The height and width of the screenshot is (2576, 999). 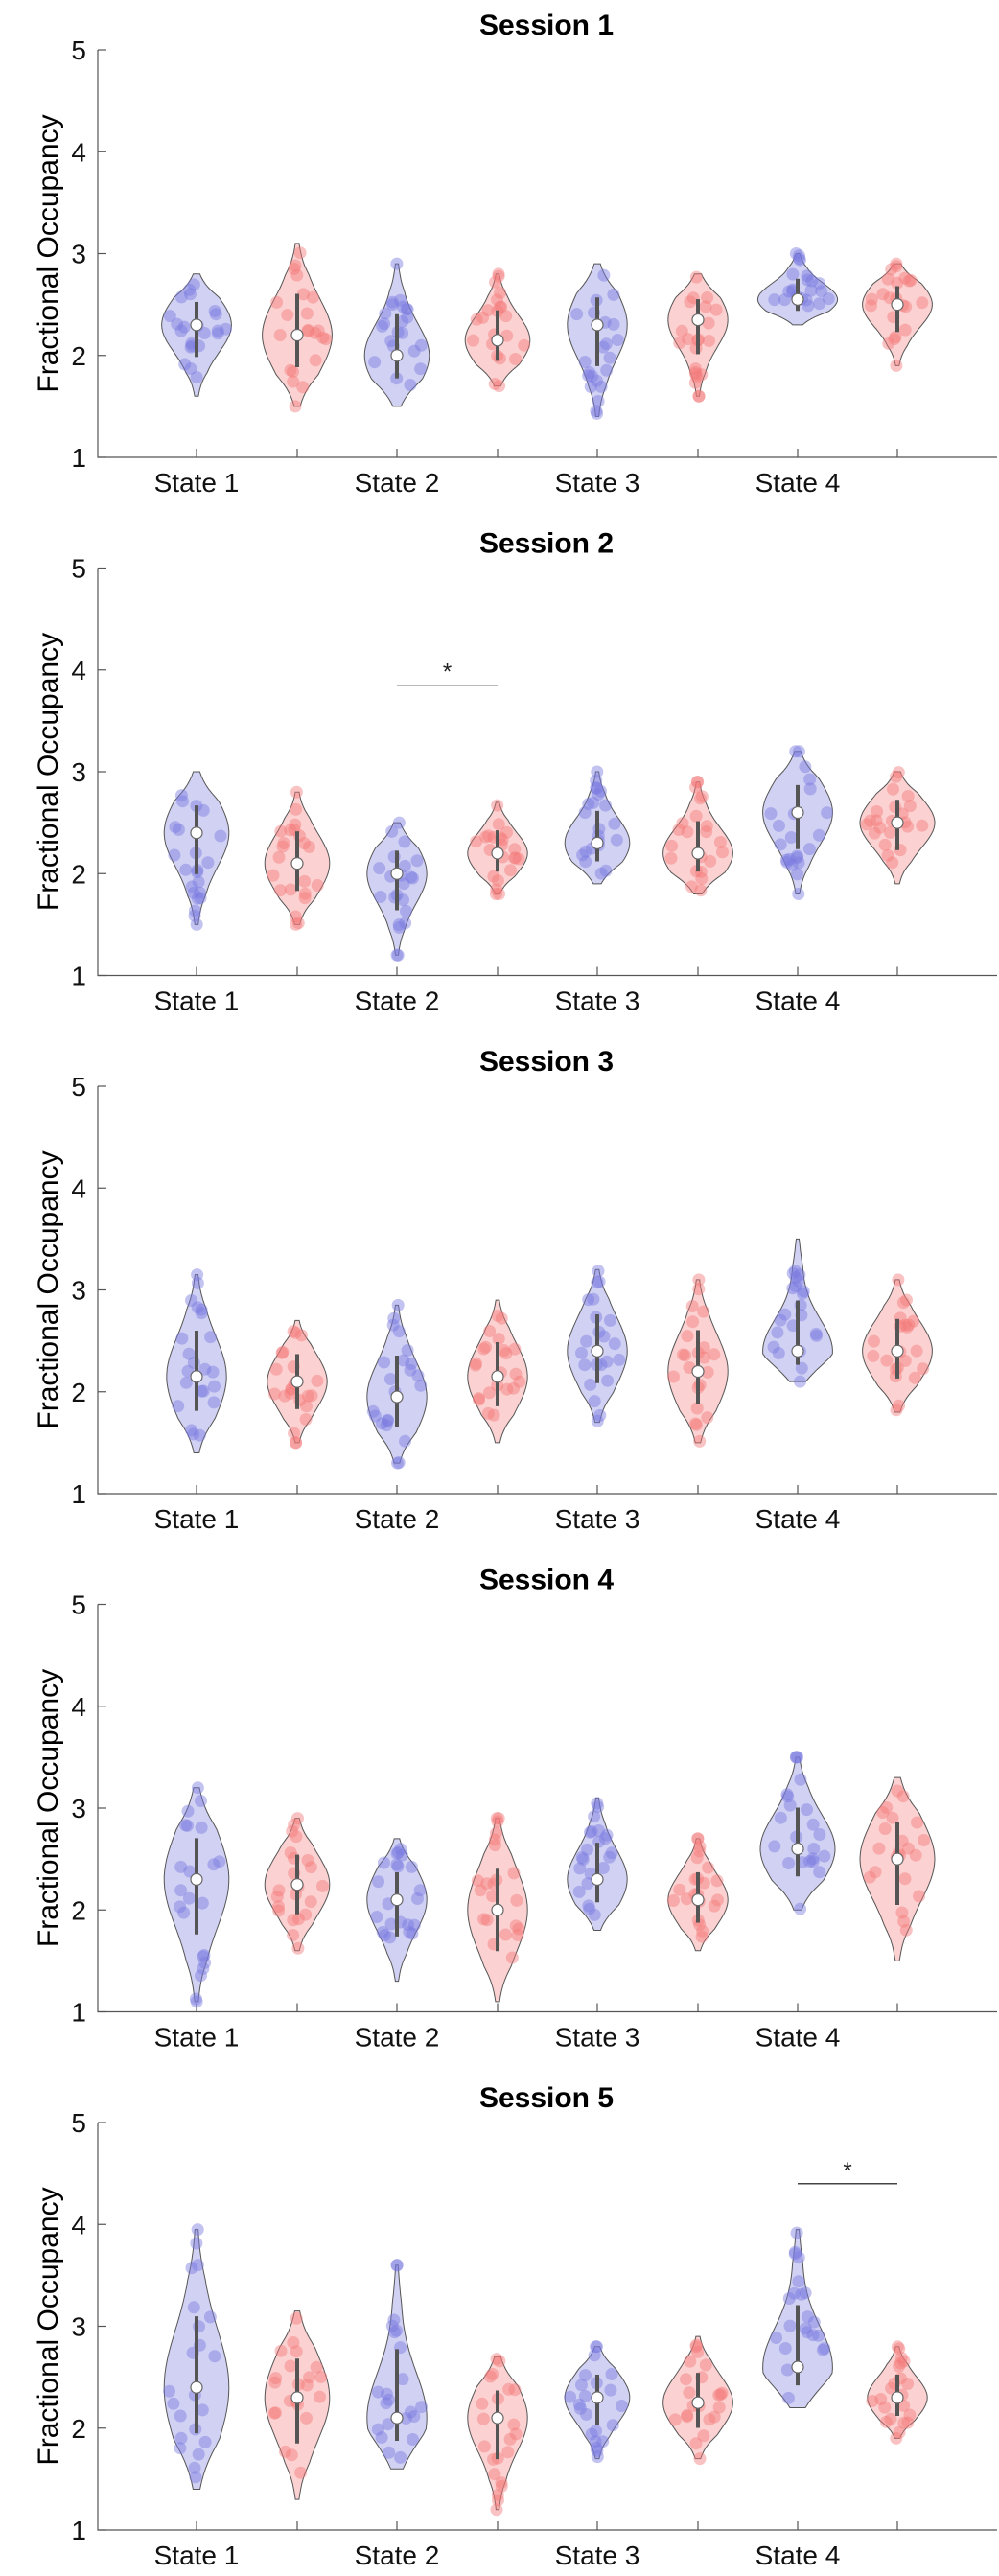 I want to click on violin-state-4-group-red, so click(x=897, y=315).